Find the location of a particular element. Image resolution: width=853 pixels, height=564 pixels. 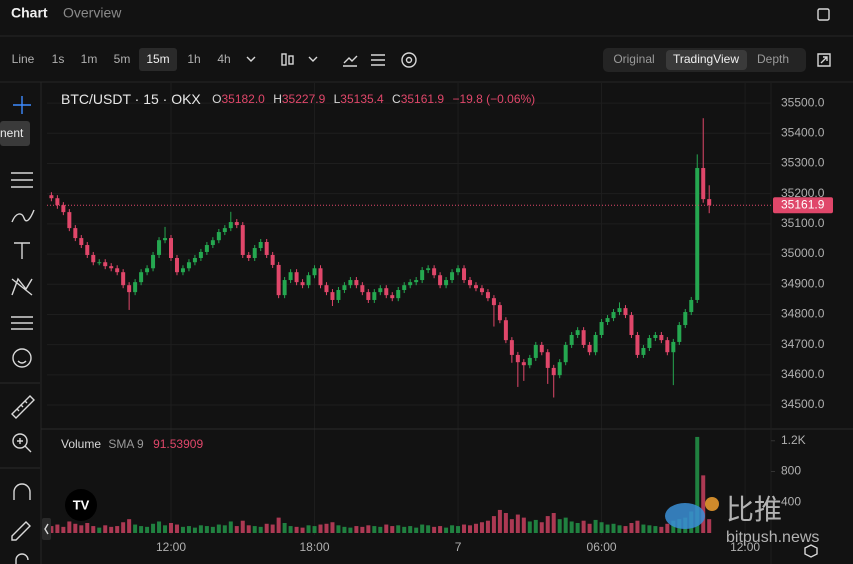

tooltip-box is located at coordinates (15, 133).